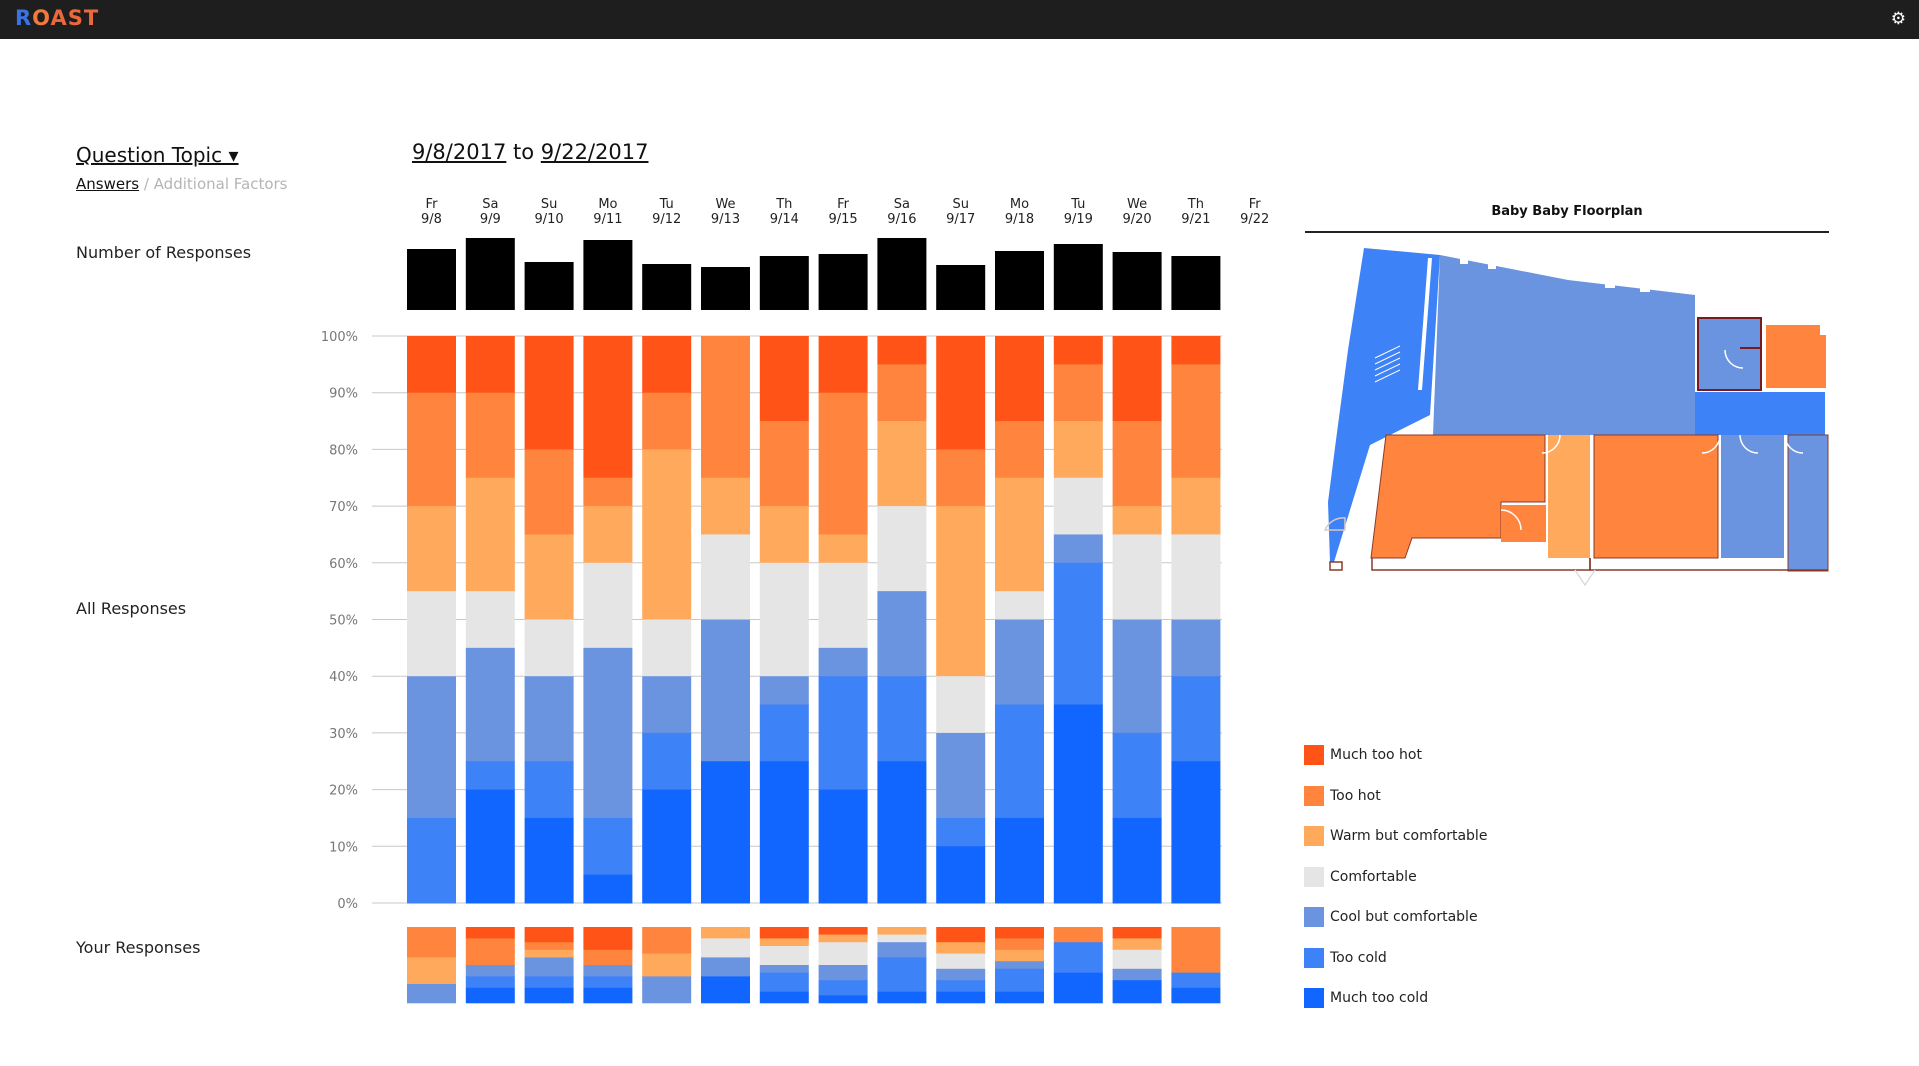  What do you see at coordinates (725, 219) in the screenshot?
I see `day-label-date: 9/13` at bounding box center [725, 219].